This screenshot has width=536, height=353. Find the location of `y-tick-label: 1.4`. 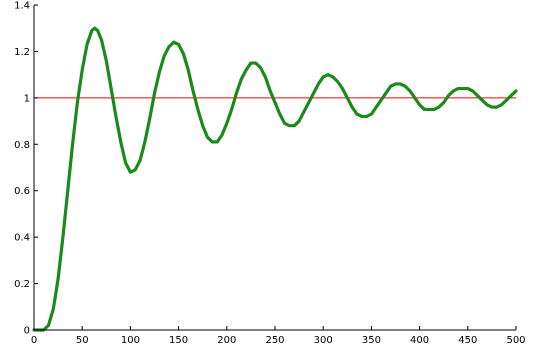

y-tick-label: 1.4 is located at coordinates (22, 6).